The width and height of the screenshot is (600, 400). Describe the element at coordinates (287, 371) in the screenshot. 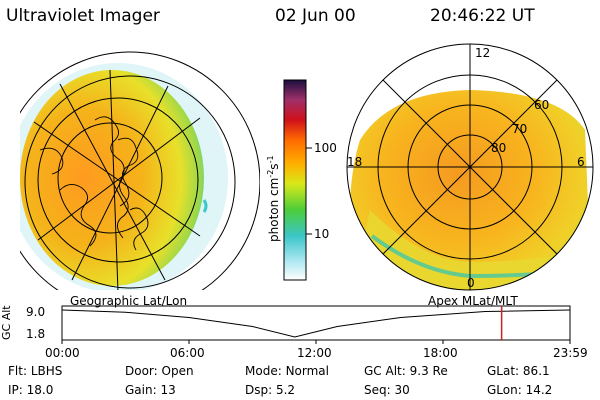

I see `info-mode: Mode: Normal` at that location.